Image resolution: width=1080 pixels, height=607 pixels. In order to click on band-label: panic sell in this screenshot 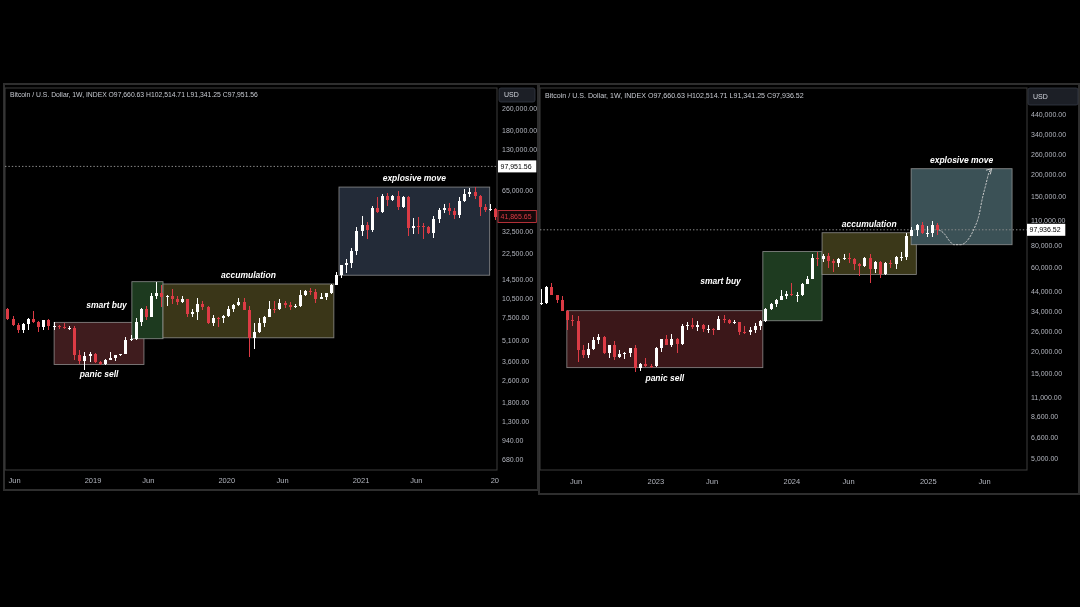, I will do `click(664, 377)`.